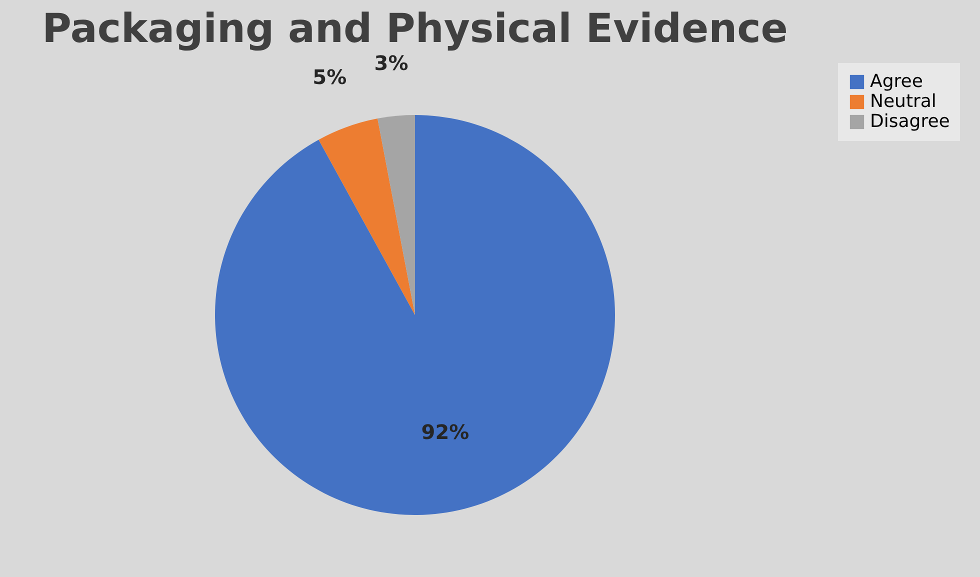 The width and height of the screenshot is (980, 577). Describe the element at coordinates (896, 81) in the screenshot. I see `legend-label: Agree` at that location.